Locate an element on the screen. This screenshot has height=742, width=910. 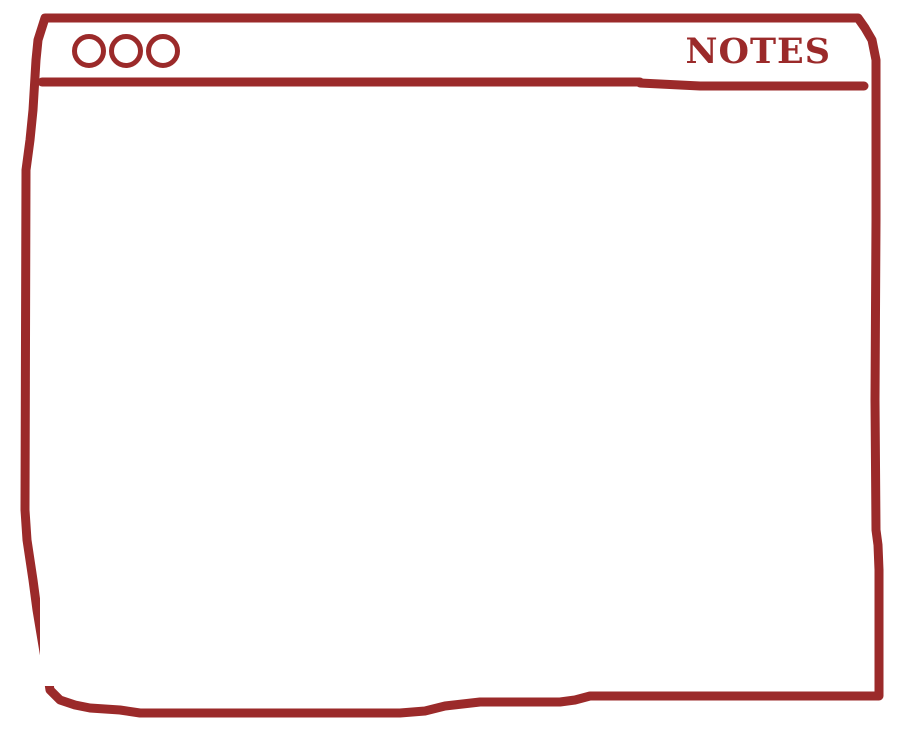
maximize-button is located at coordinates (163, 51).